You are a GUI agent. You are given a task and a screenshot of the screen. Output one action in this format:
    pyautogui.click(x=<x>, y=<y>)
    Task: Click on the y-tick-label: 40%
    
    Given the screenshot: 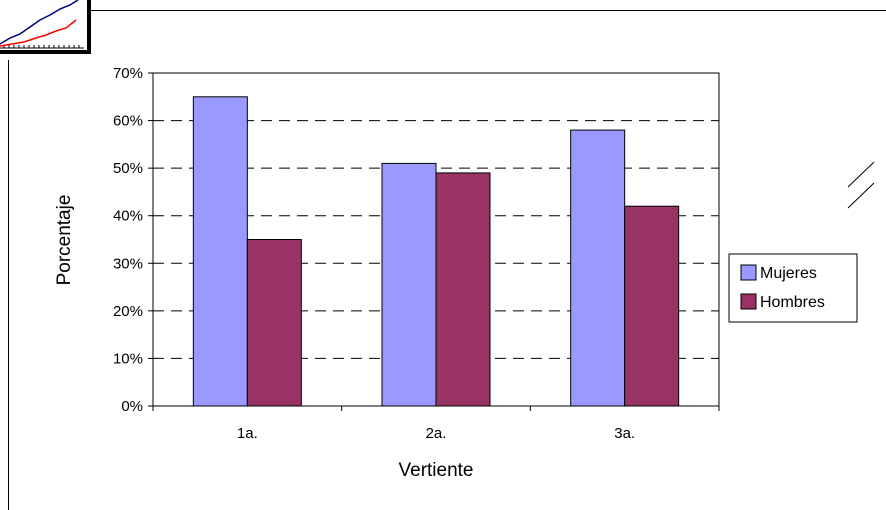 What is the action you would take?
    pyautogui.click(x=128, y=216)
    